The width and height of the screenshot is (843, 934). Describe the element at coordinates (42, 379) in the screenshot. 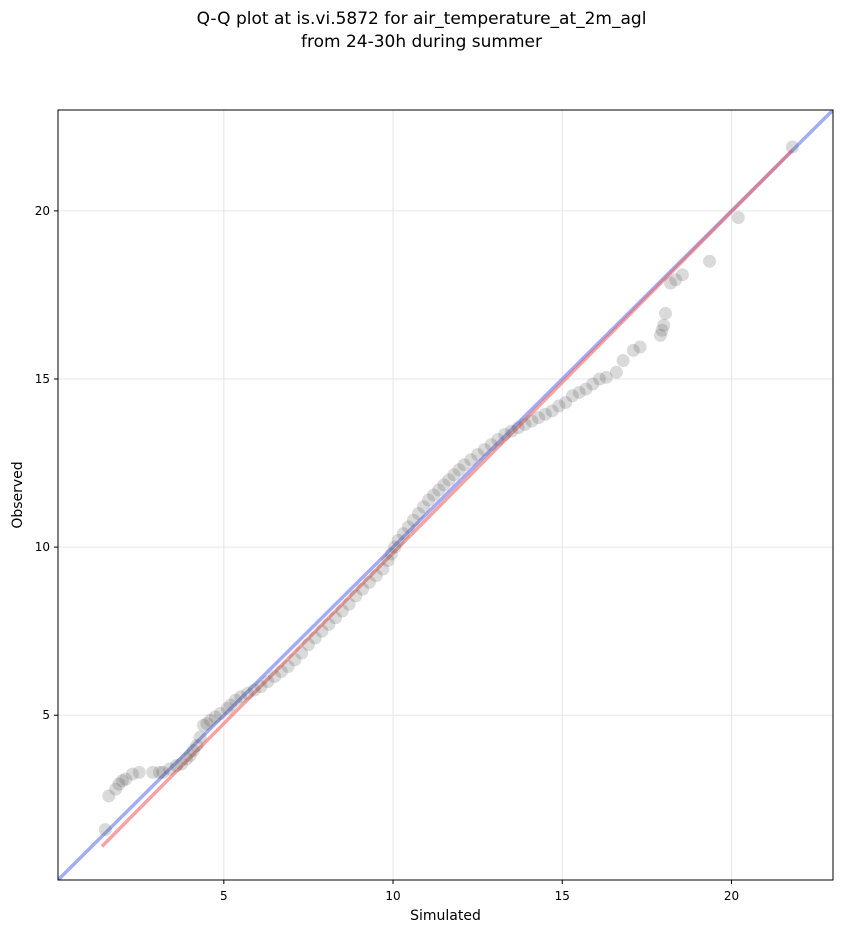

I see `y-tick-label: 15` at that location.